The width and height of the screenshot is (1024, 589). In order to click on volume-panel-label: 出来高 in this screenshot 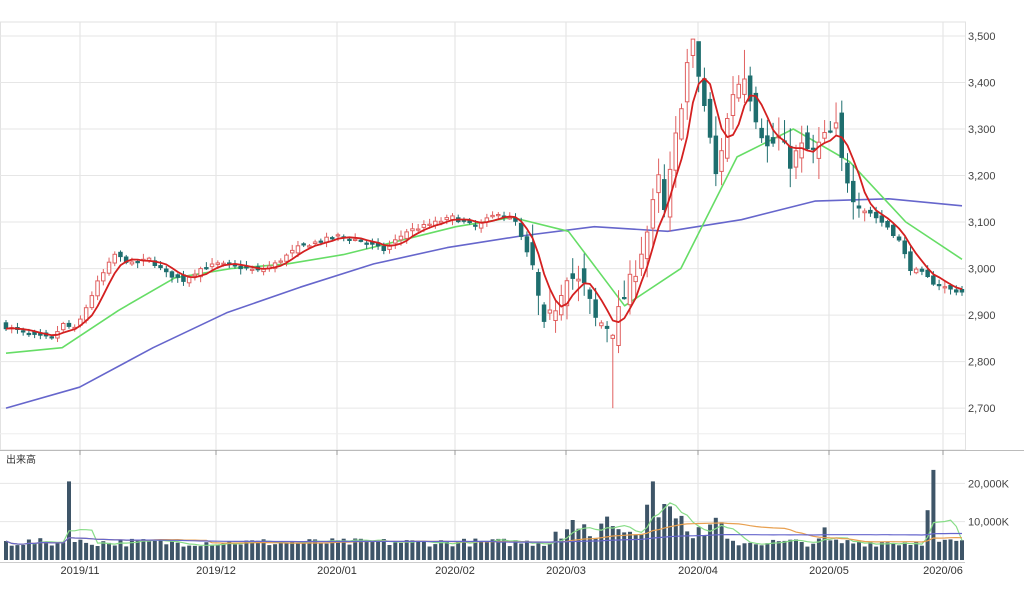, I will do `click(21, 459)`.